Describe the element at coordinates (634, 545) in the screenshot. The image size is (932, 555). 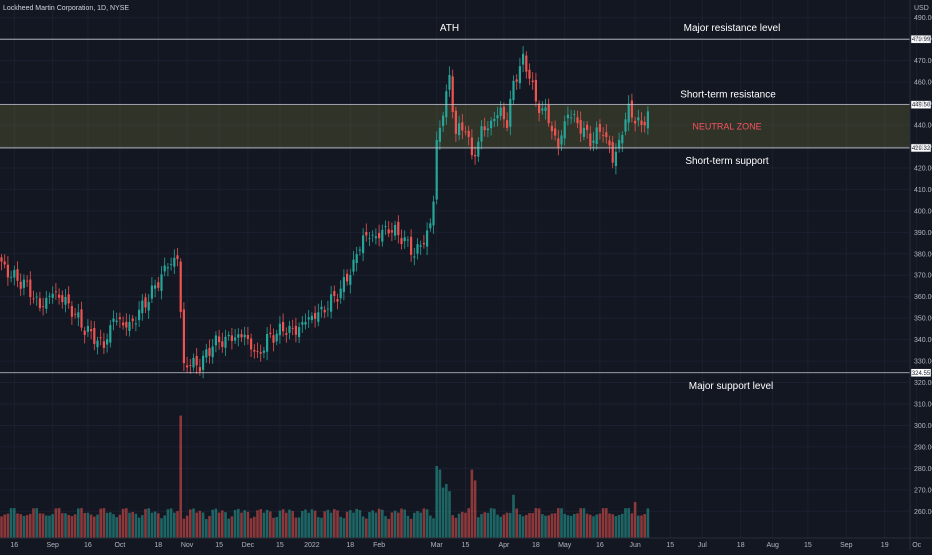
I see `x-tick-label: Jun` at that location.